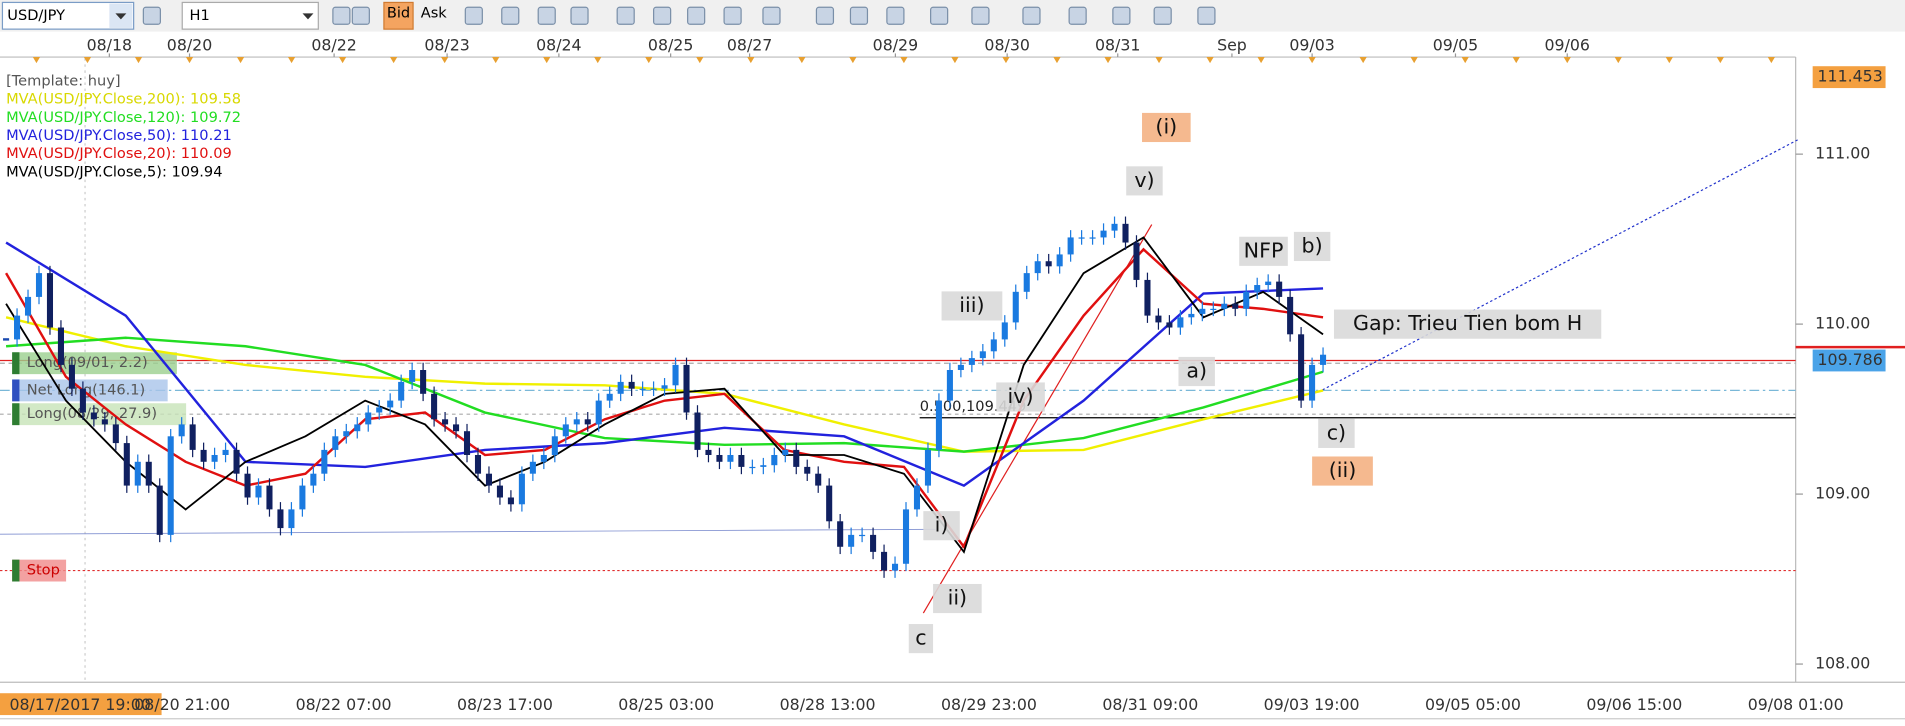 This screenshot has width=1905, height=726. Describe the element at coordinates (670, 45) in the screenshot. I see `x-top-label: 08/25` at that location.